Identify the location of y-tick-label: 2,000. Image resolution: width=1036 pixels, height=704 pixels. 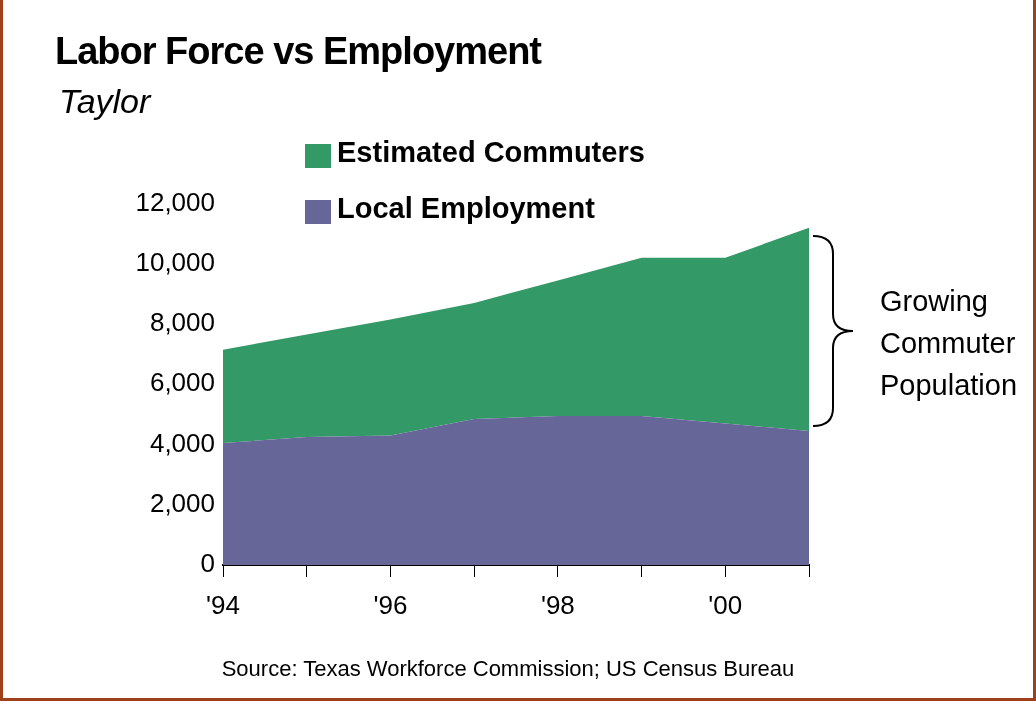
(182, 502).